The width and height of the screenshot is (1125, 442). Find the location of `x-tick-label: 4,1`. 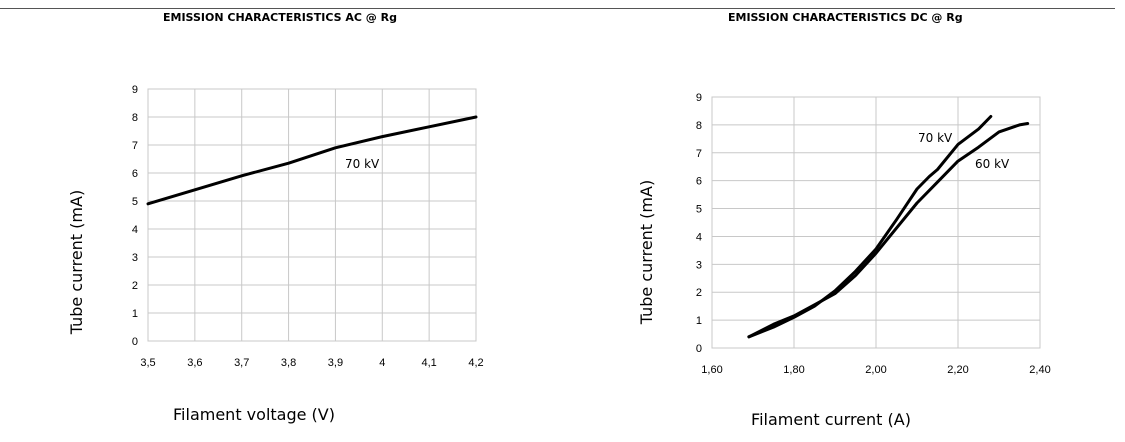

x-tick-label: 4,1 is located at coordinates (428, 363).